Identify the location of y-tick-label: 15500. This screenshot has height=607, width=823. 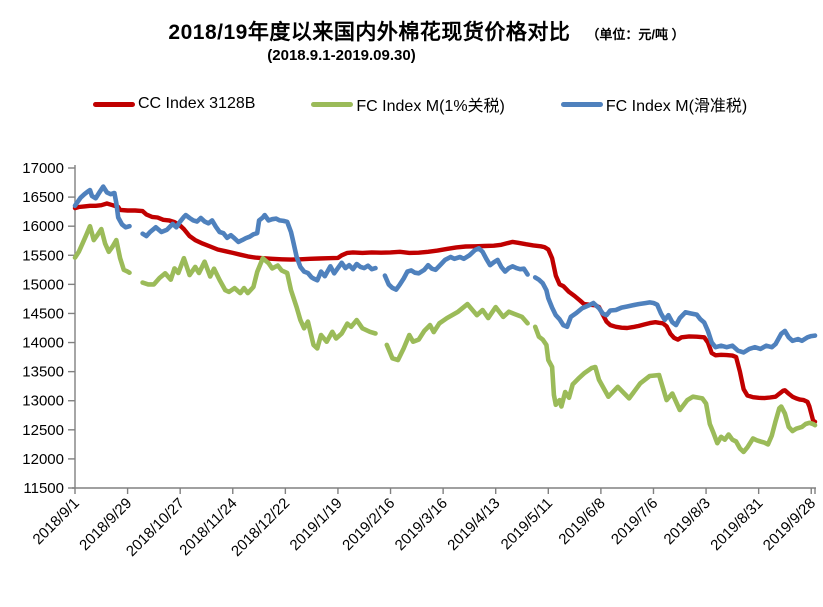
(43, 255).